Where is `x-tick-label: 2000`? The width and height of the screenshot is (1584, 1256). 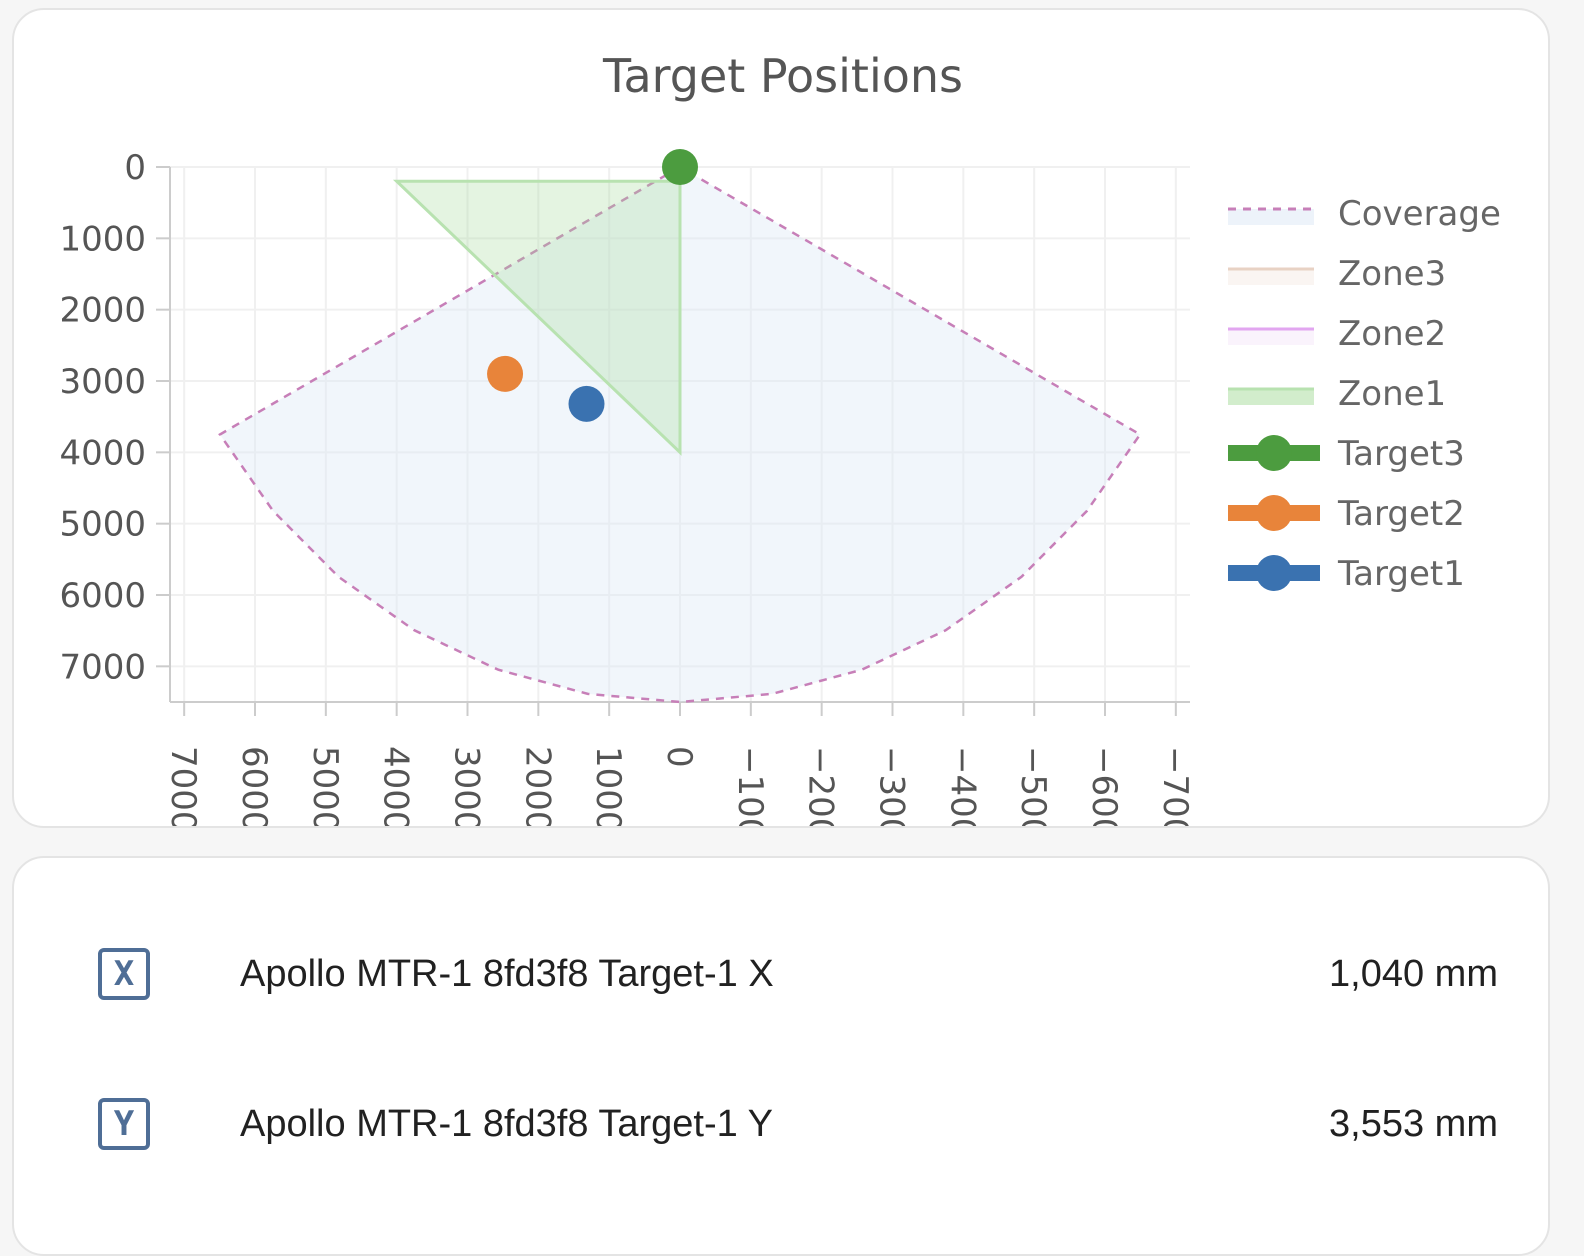 x-tick-label: 2000 is located at coordinates (537, 787).